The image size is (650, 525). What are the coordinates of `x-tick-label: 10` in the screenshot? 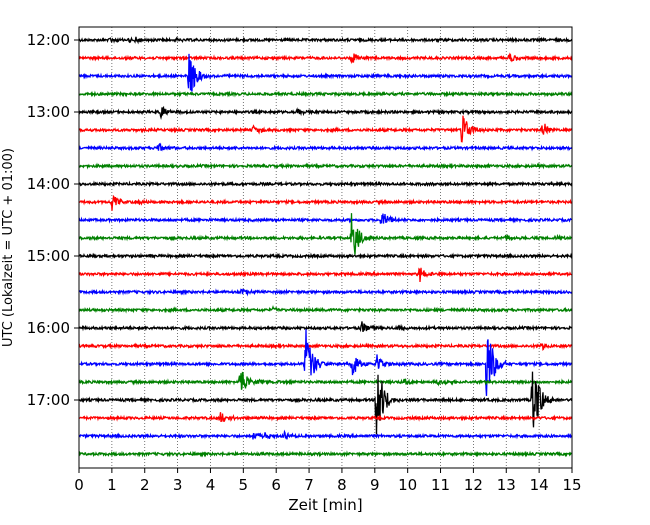 It's located at (407, 485).